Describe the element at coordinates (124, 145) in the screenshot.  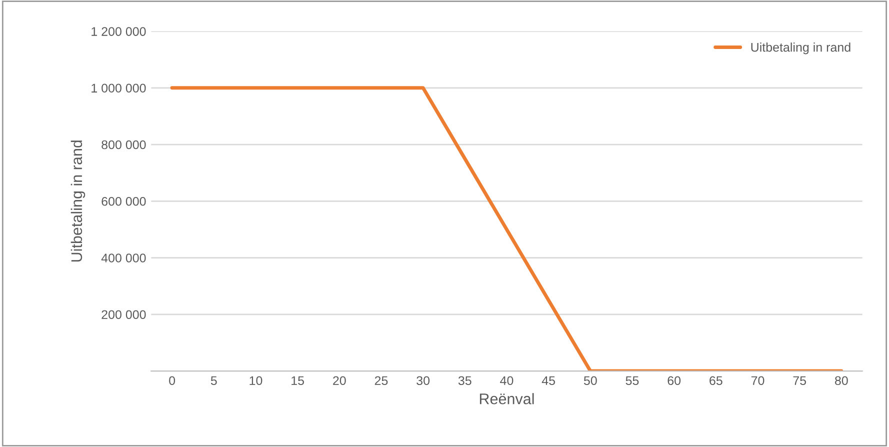
I see `y-tick-label: 800 000` at that location.